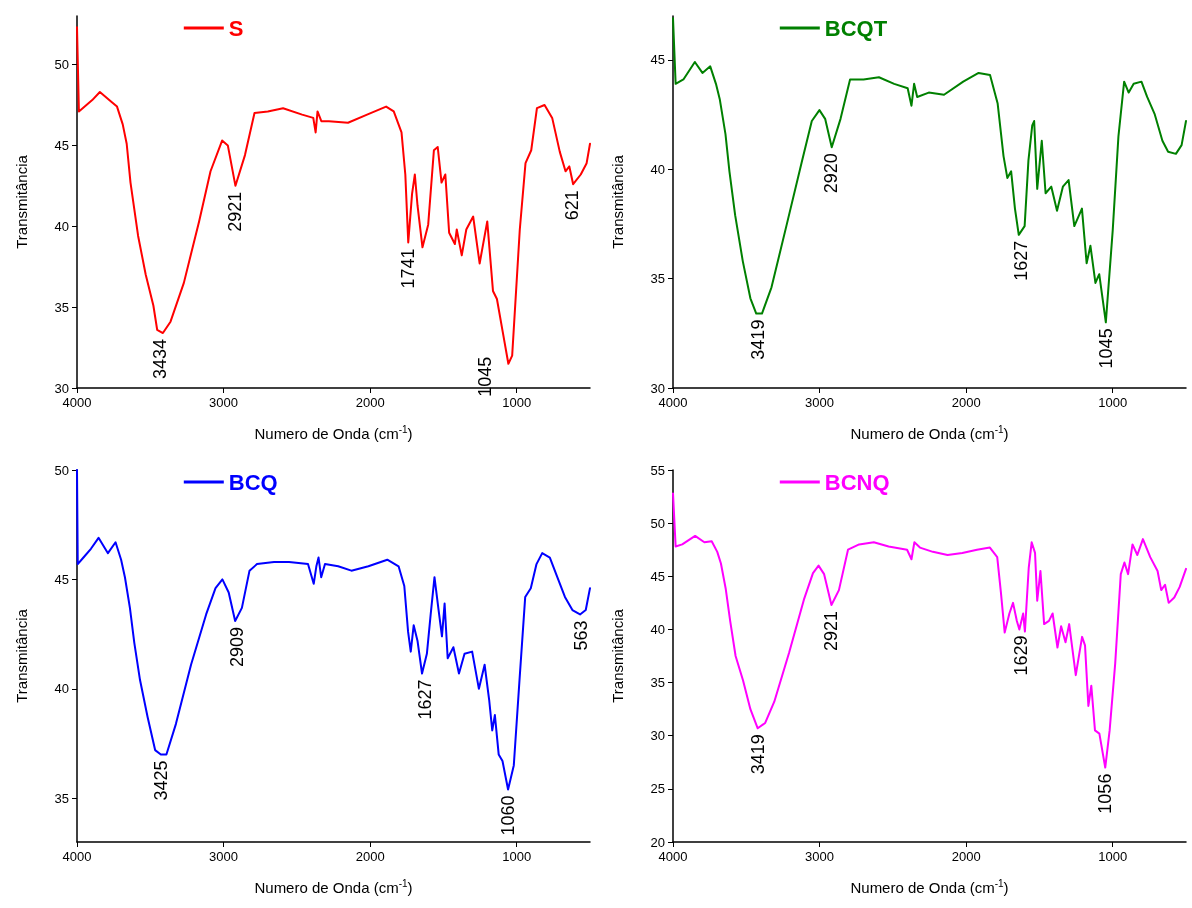 This screenshot has width=1192, height=908. I want to click on annotation: 2909, so click(236, 647).